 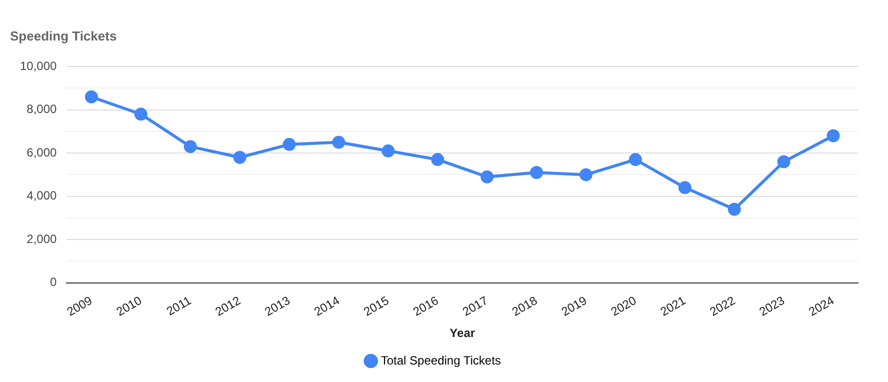 I want to click on x-tick-label: 2010, so click(x=129, y=306).